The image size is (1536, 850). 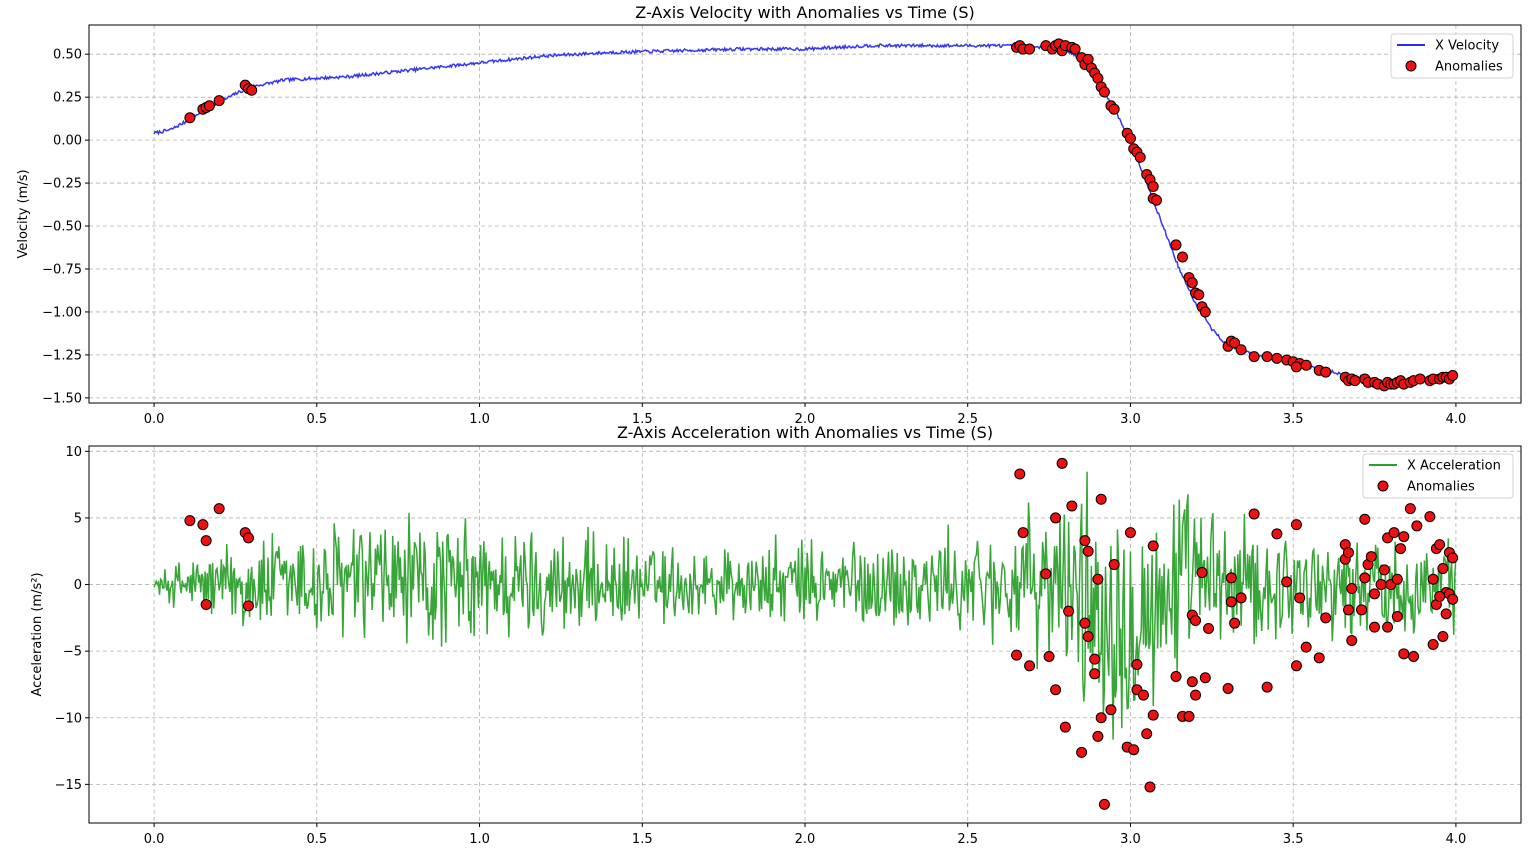 I want to click on legend-box, so click(x=1438, y=476).